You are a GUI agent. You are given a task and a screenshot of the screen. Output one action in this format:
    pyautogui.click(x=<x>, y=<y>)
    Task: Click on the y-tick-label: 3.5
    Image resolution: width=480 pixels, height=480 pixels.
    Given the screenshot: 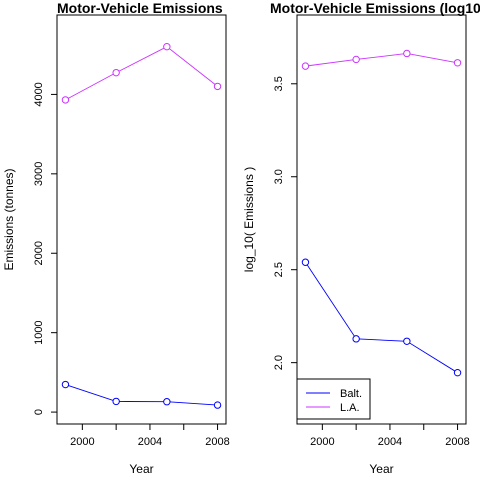 What is the action you would take?
    pyautogui.click(x=279, y=83)
    